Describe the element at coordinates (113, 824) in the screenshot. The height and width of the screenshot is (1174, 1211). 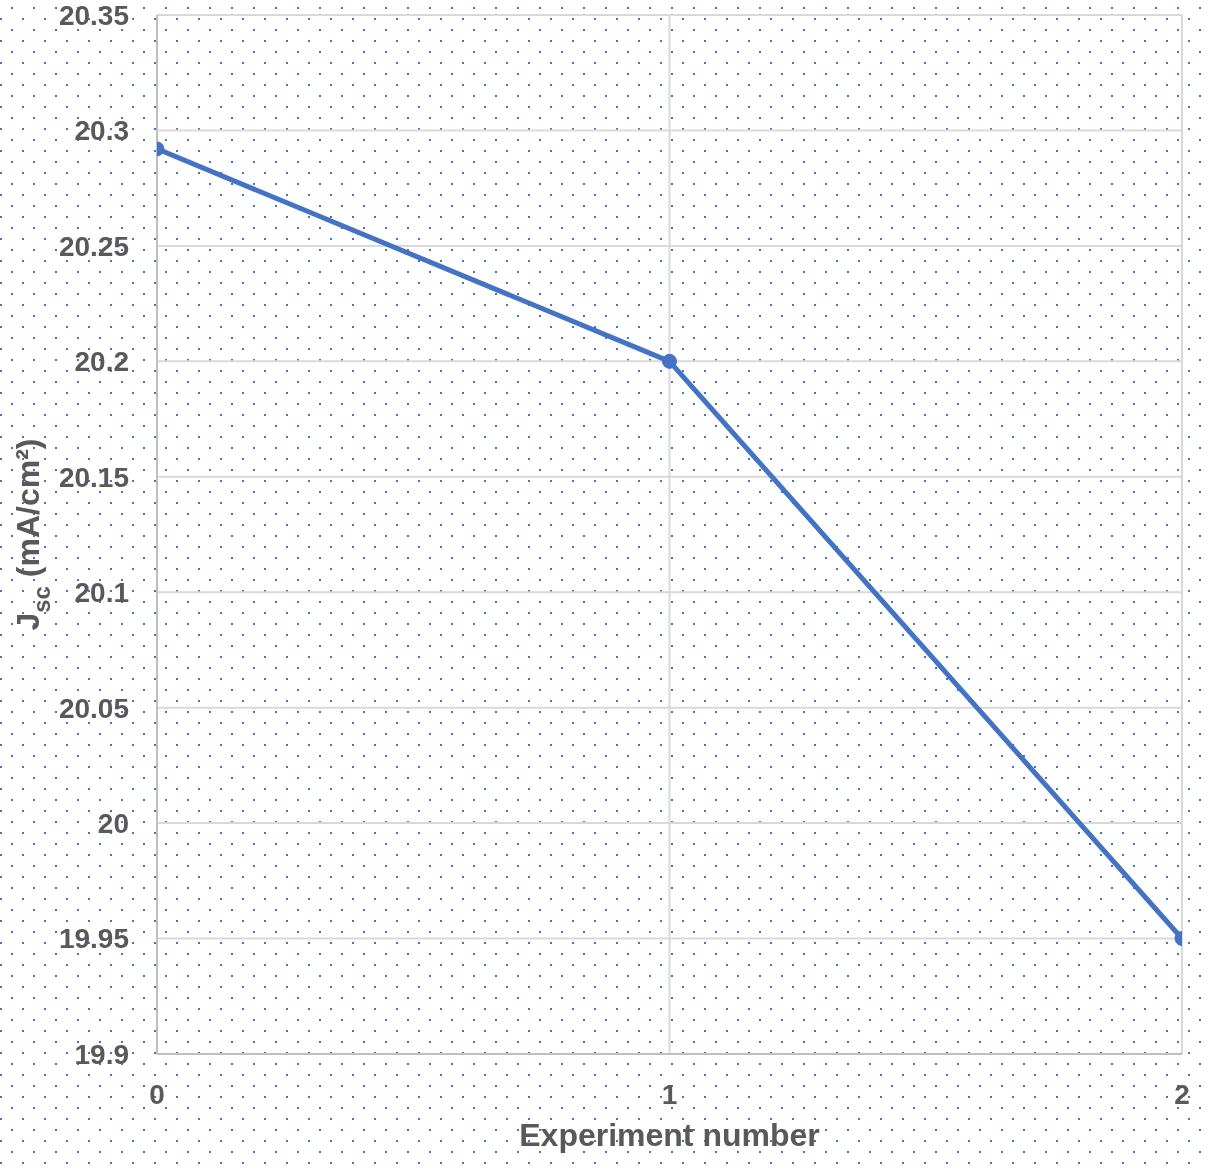
I see `y-tick-label: 20` at that location.